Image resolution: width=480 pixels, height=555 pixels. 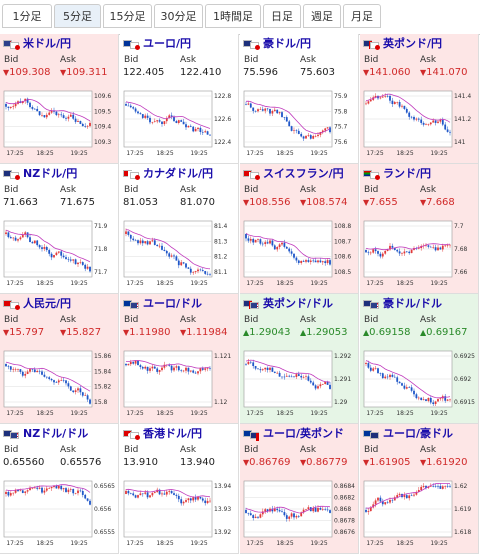 I want to click on pair-name: ユーロ/豪ドル, so click(x=418, y=433).